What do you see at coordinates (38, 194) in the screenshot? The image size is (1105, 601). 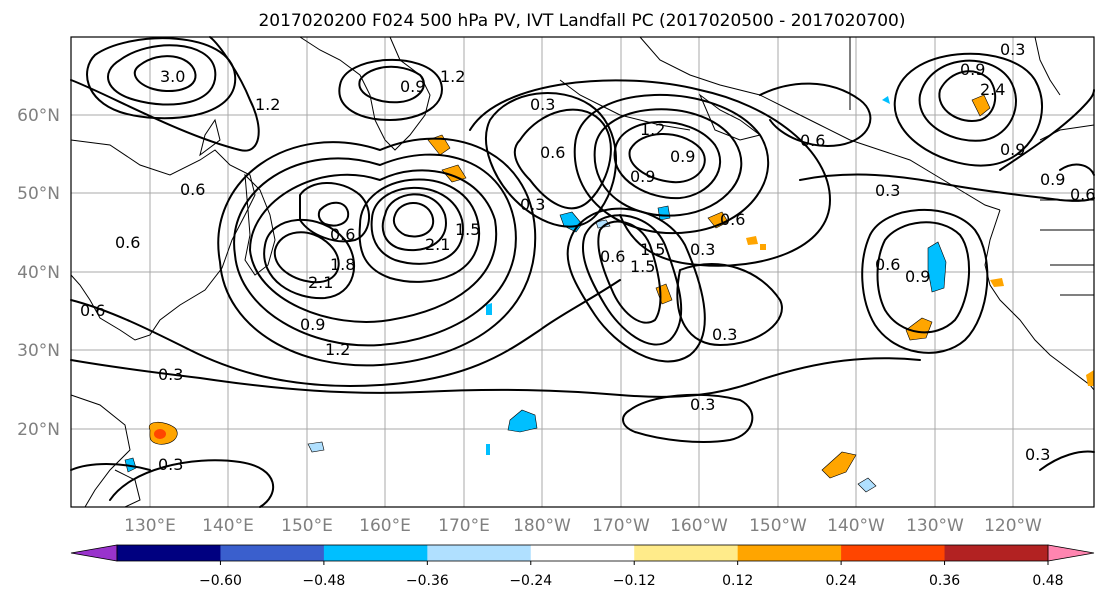 I see `svg-text: 50°N` at bounding box center [38, 194].